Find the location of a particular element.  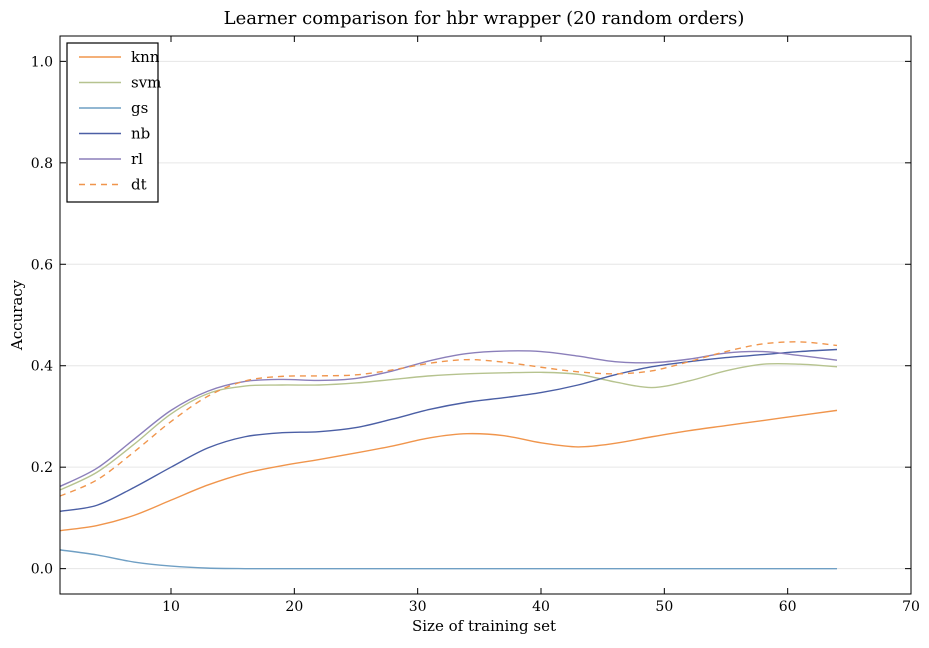

x-tick-label: 50 is located at coordinates (664, 607).